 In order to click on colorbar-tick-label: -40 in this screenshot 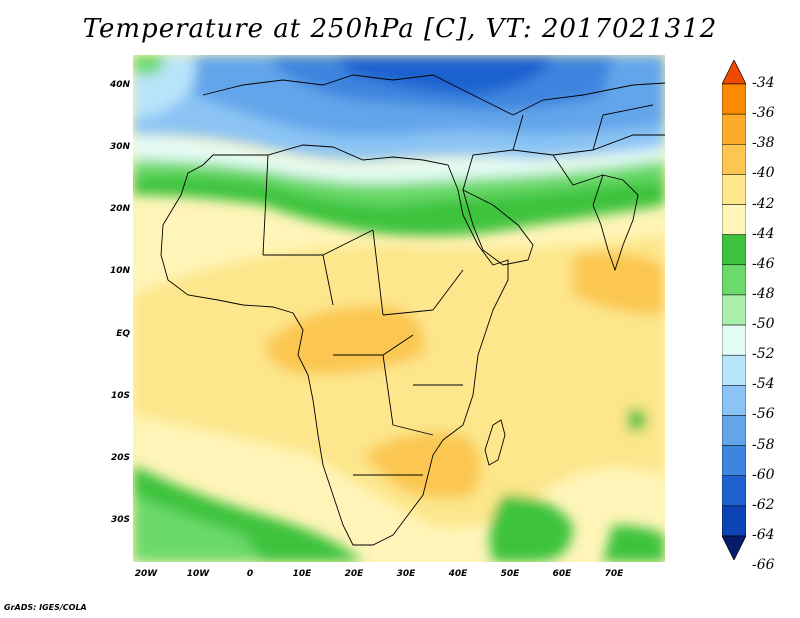, I will do `click(763, 173)`.